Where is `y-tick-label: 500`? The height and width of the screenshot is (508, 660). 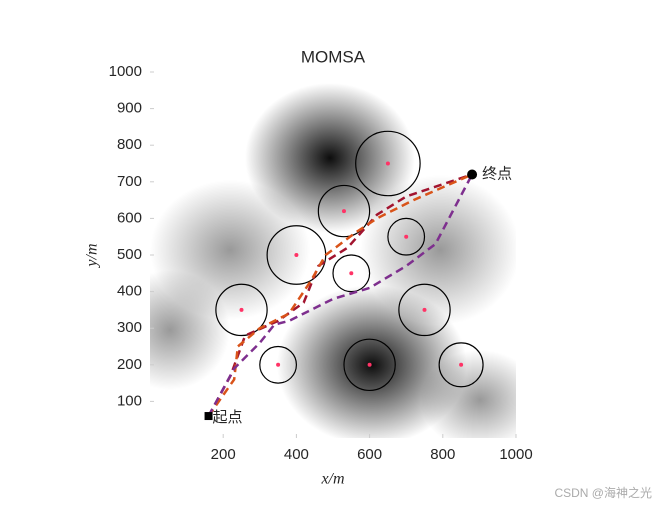
y-tick-label: 500 is located at coordinates (129, 254).